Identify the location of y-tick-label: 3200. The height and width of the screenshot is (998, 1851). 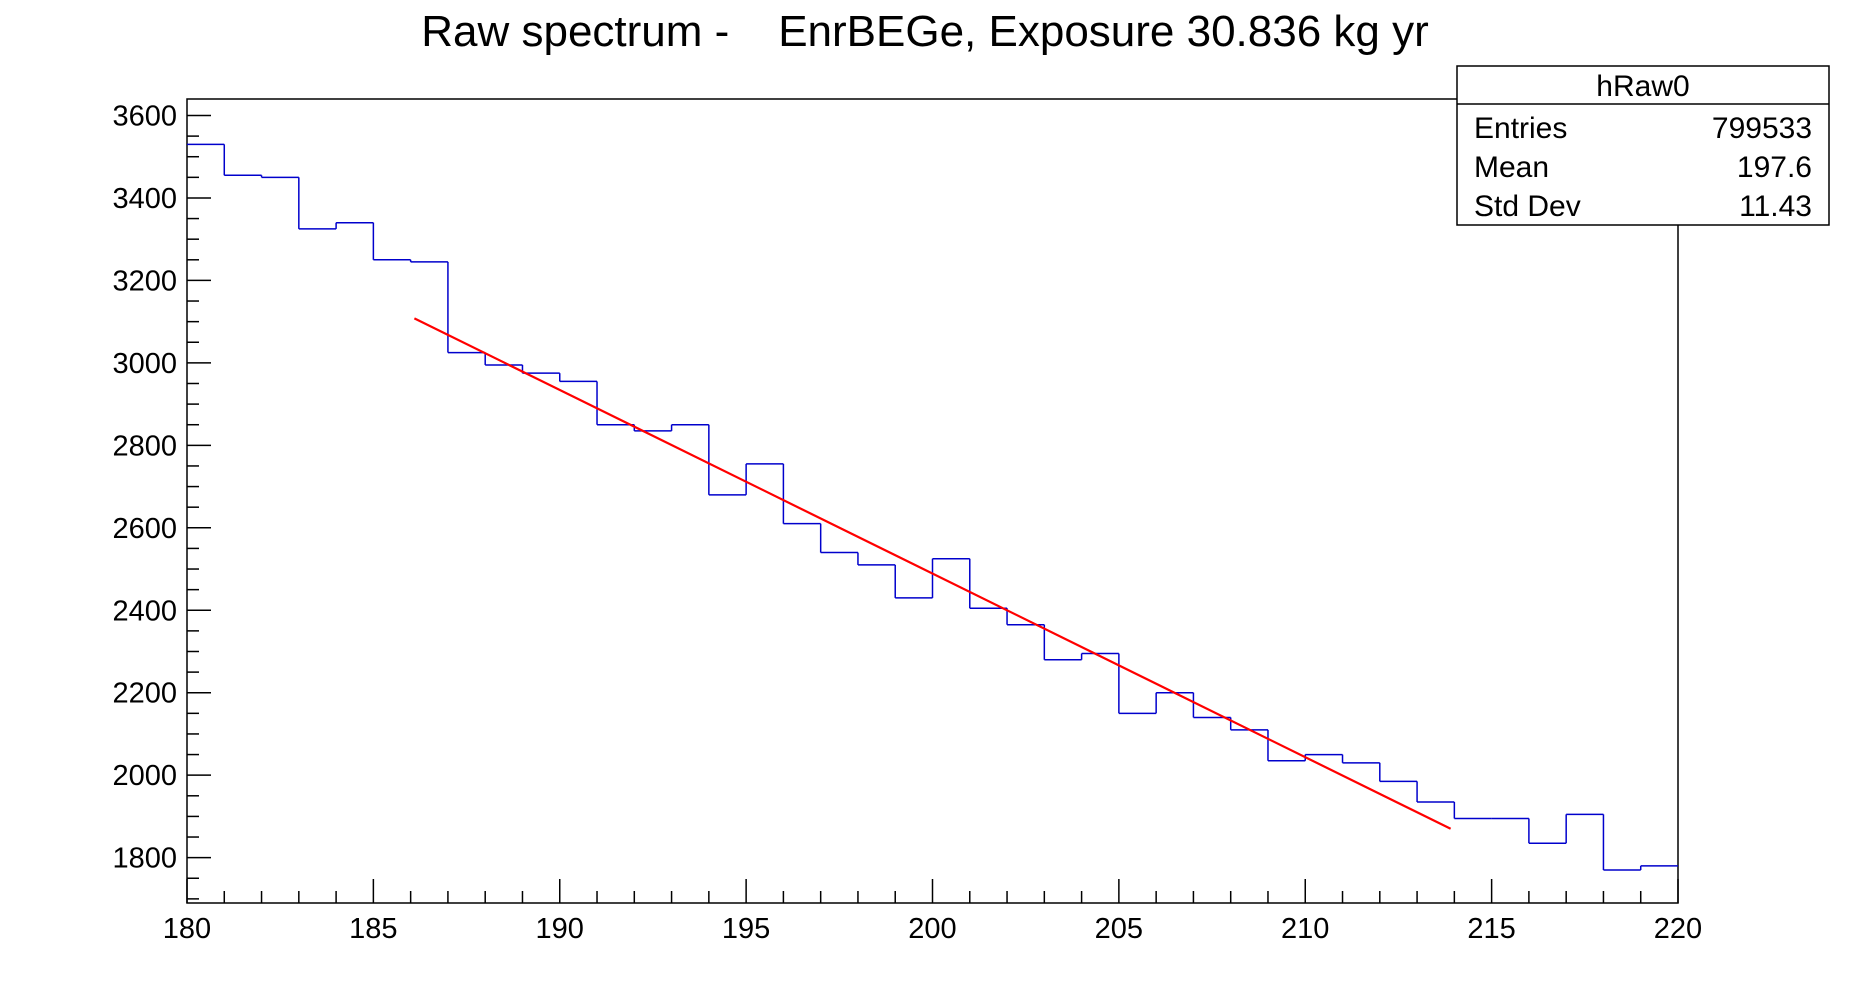
(144, 281).